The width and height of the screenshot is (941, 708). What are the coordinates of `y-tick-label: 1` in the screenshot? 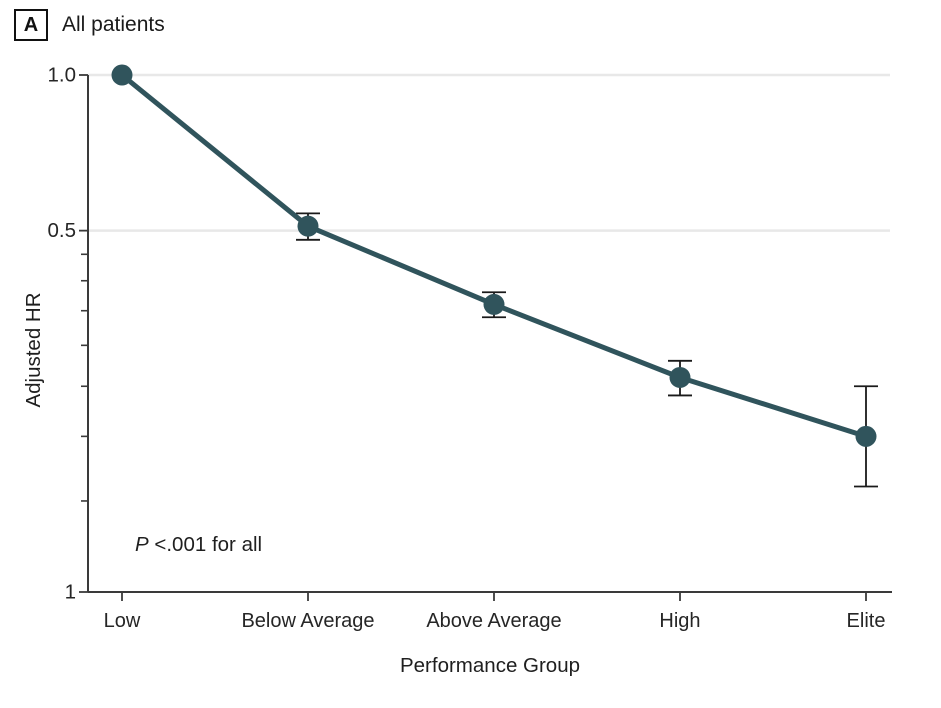 It's located at (70, 592).